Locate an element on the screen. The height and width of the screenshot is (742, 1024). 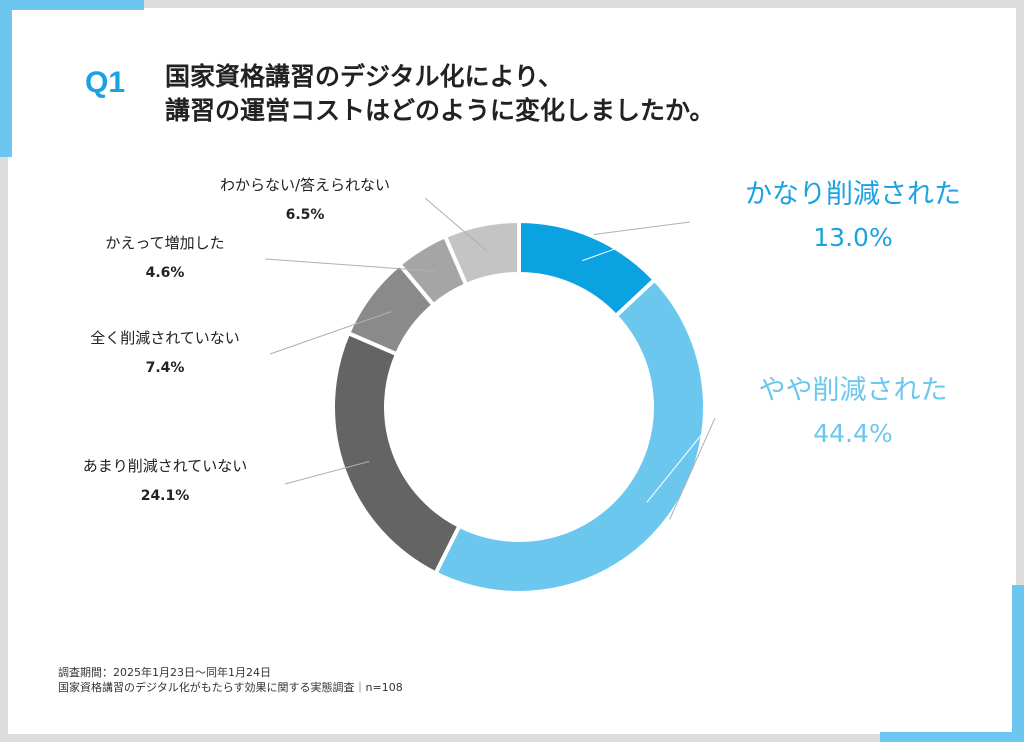
slice-label-2: あまり削減されていない 24.1% is located at coordinates (165, 481).